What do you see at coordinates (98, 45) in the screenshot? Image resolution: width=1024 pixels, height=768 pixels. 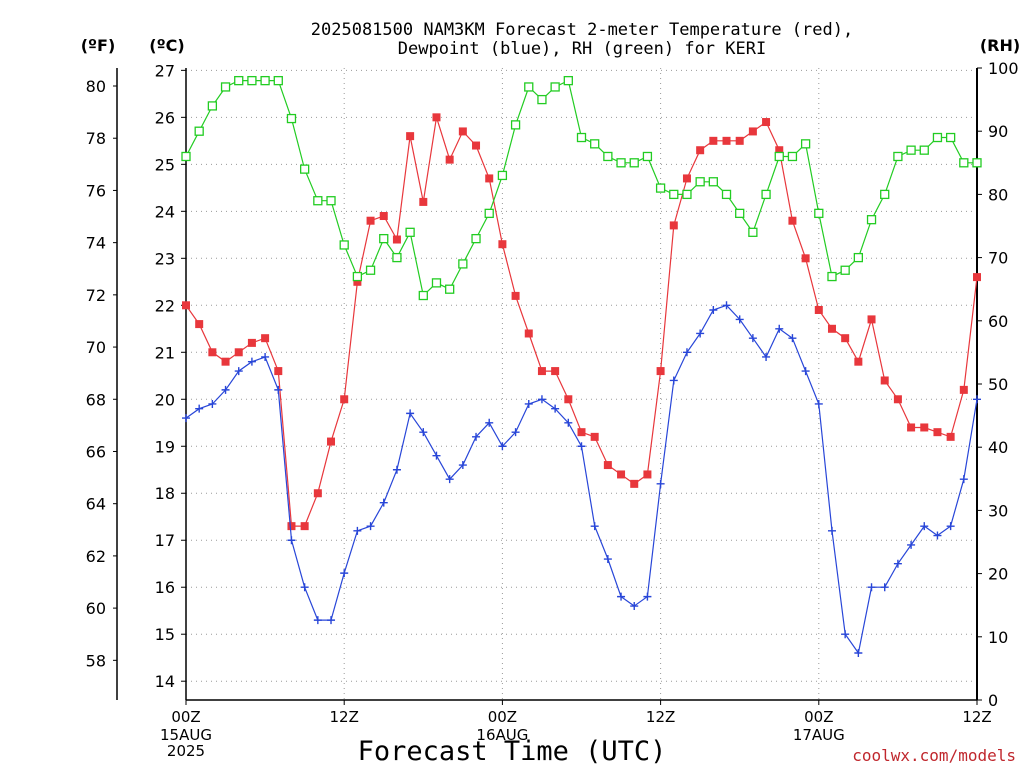 I see `fahrenheit-unit-label: (ºF)` at bounding box center [98, 45].